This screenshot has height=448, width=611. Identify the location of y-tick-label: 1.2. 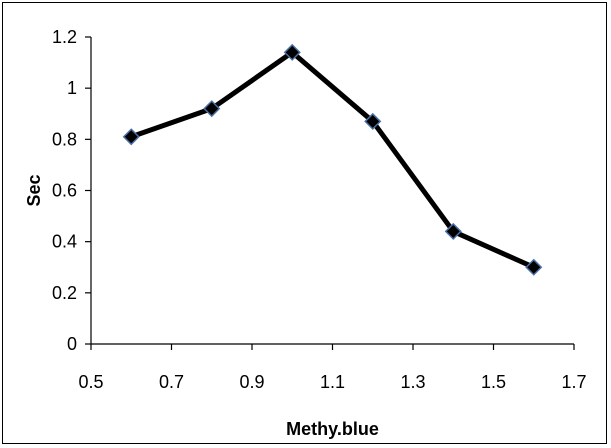
(64, 37).